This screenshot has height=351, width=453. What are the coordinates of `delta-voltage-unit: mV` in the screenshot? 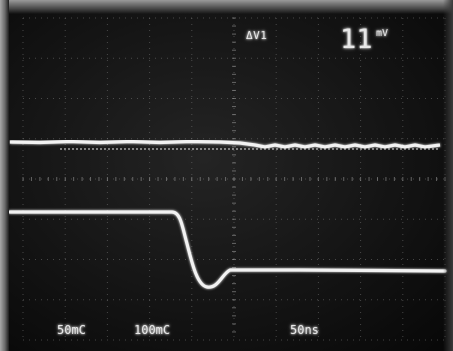 It's located at (382, 33).